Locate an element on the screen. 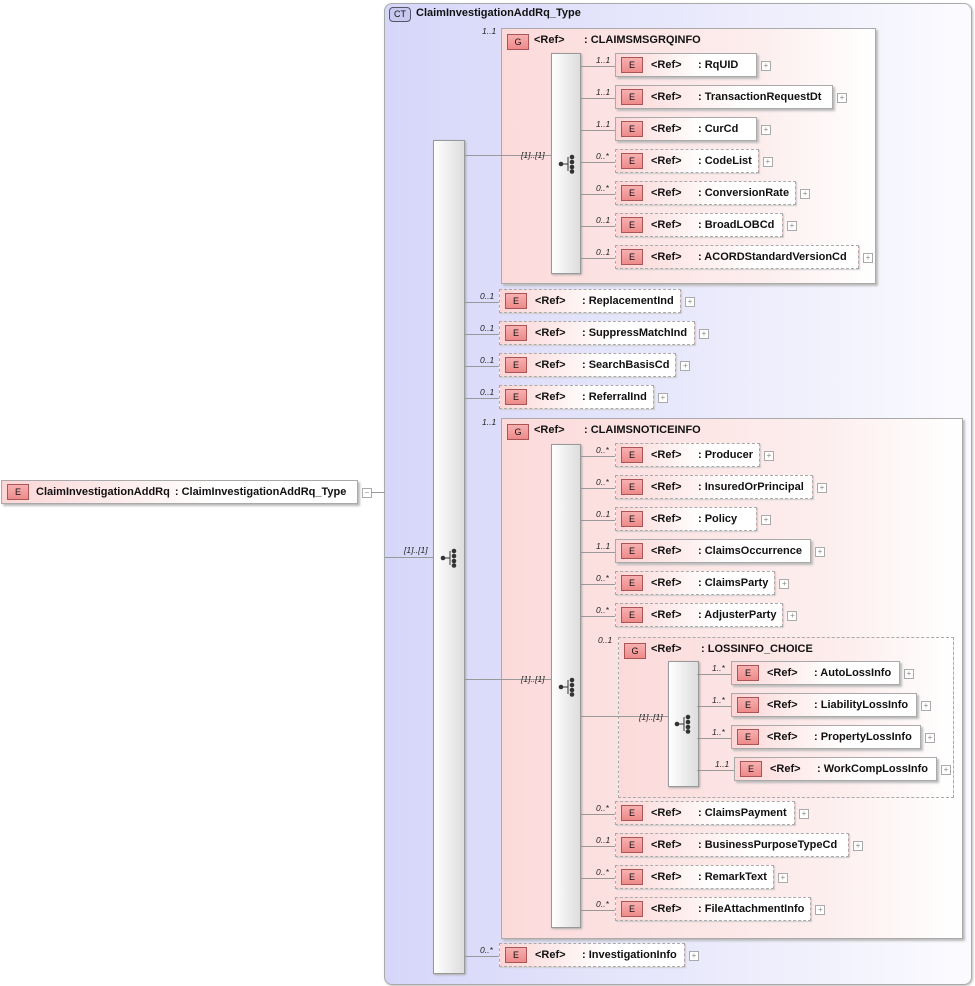 This screenshot has width=975, height=986. element-box: E <Ref> : ACORDStandardVersionCd + is located at coordinates (744, 257).